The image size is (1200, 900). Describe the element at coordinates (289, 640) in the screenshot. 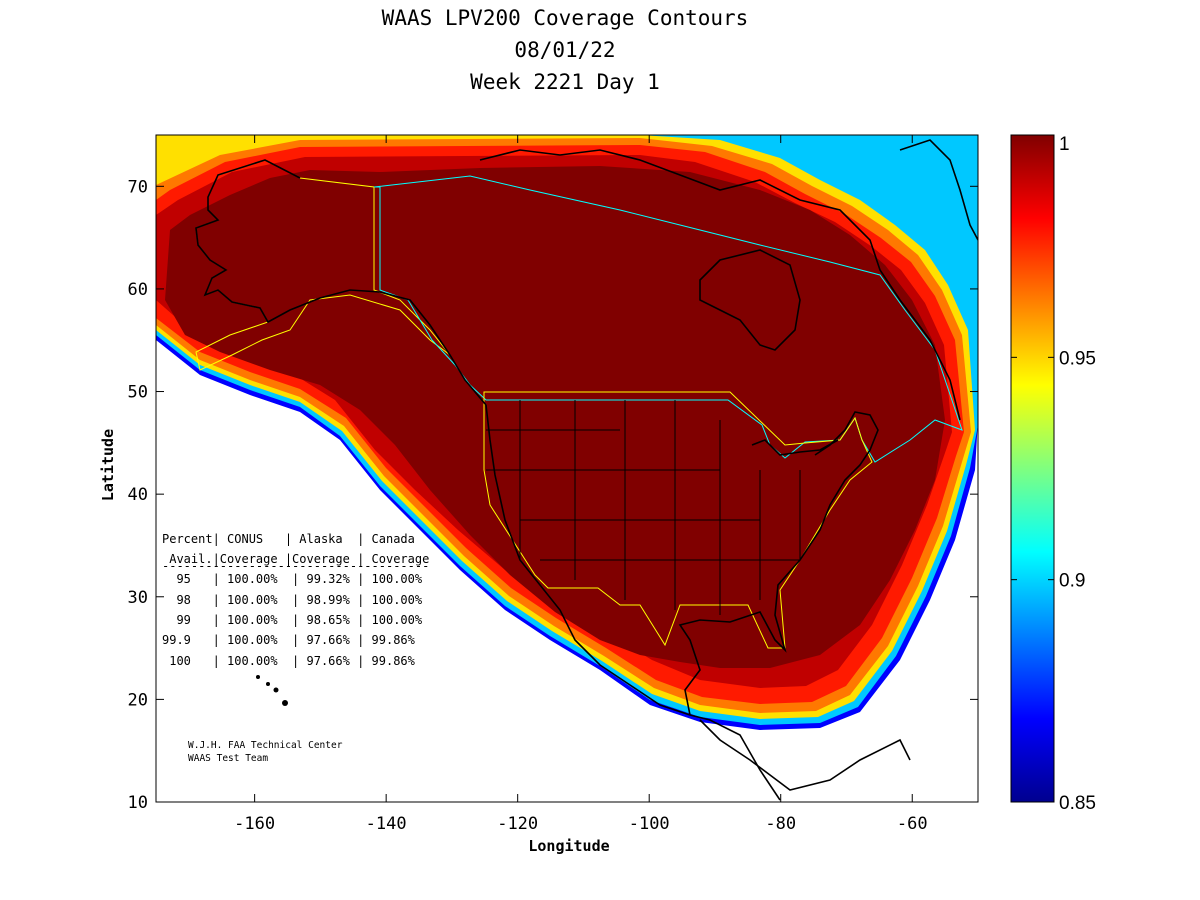

I see `table-row: 99.9 | 100.00% | 97.66% | 99.86%` at that location.